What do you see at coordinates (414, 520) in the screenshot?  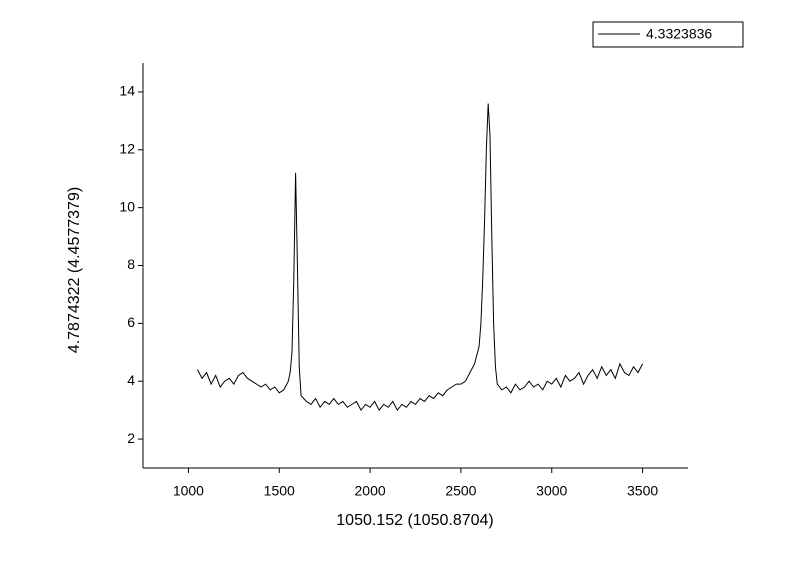 I see `x-axis-title: 1050.152 (1050.8704)` at bounding box center [414, 520].